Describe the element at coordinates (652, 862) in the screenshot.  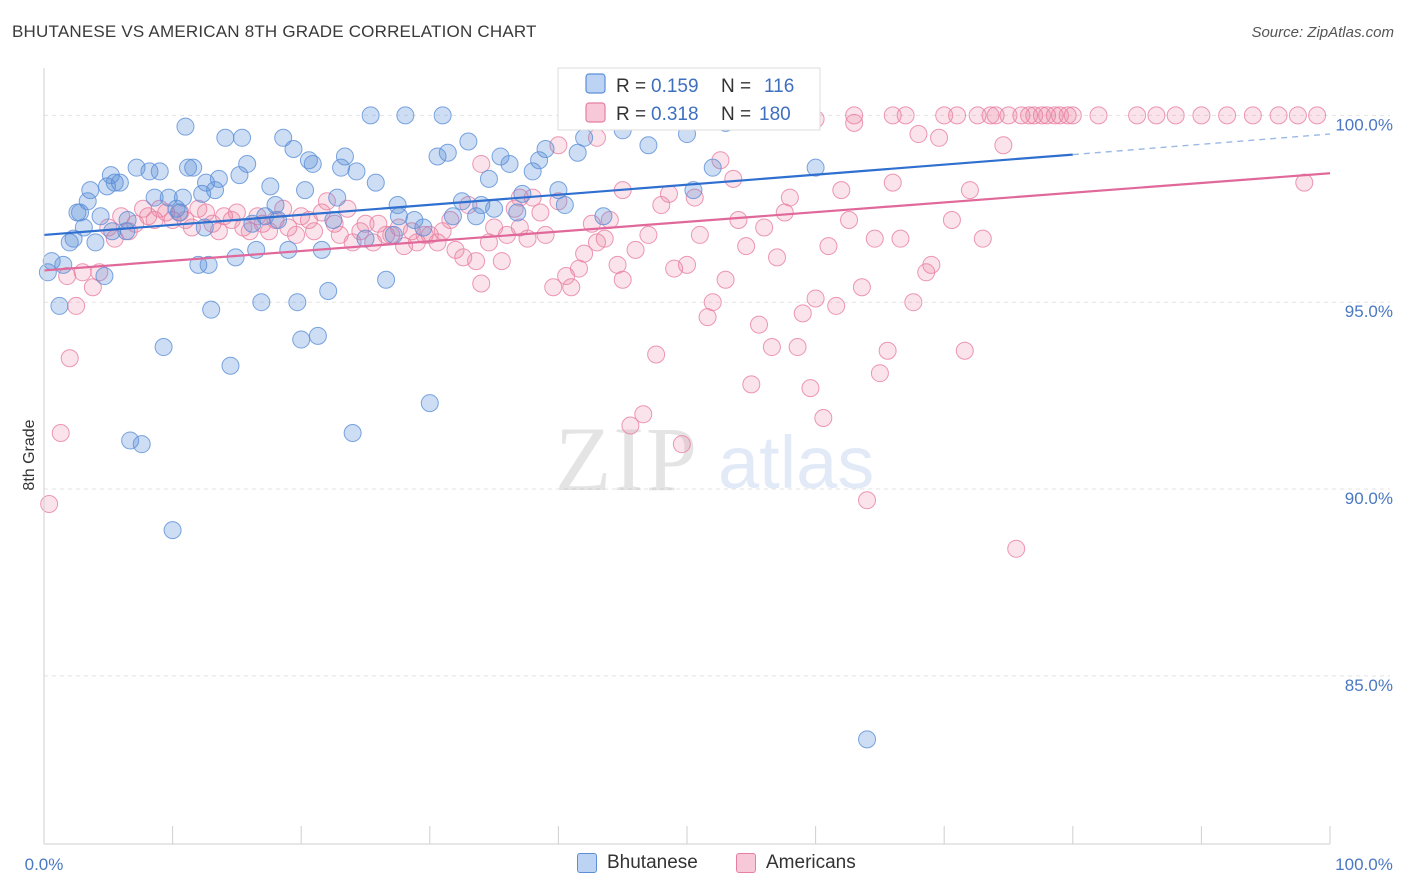
I see `legend-label: Bhutanese` at that location.